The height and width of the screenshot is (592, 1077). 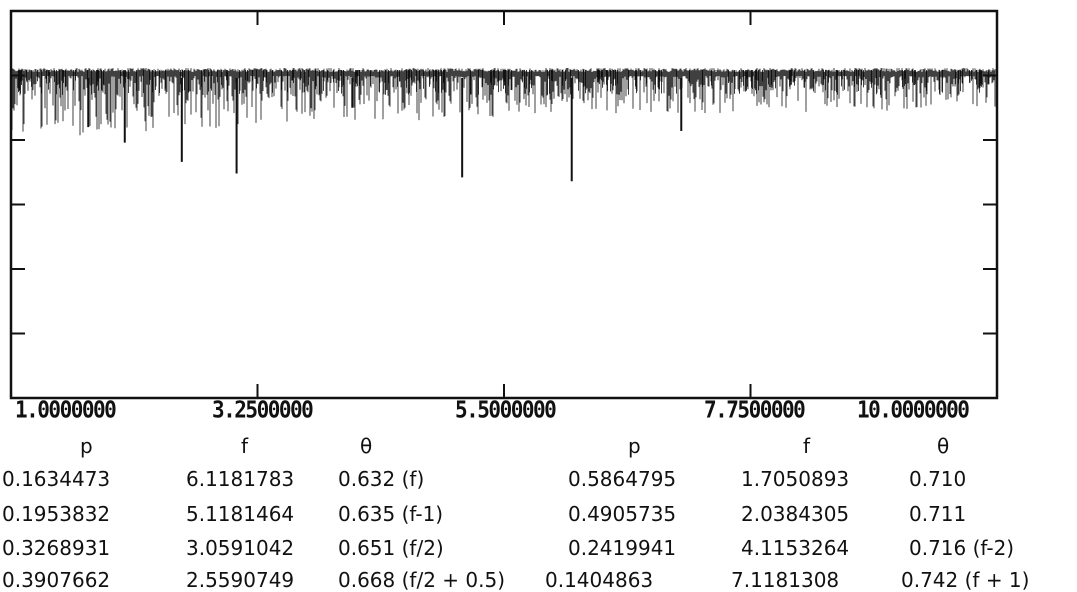 I want to click on table-cell: 0.4905735, so click(x=622, y=514).